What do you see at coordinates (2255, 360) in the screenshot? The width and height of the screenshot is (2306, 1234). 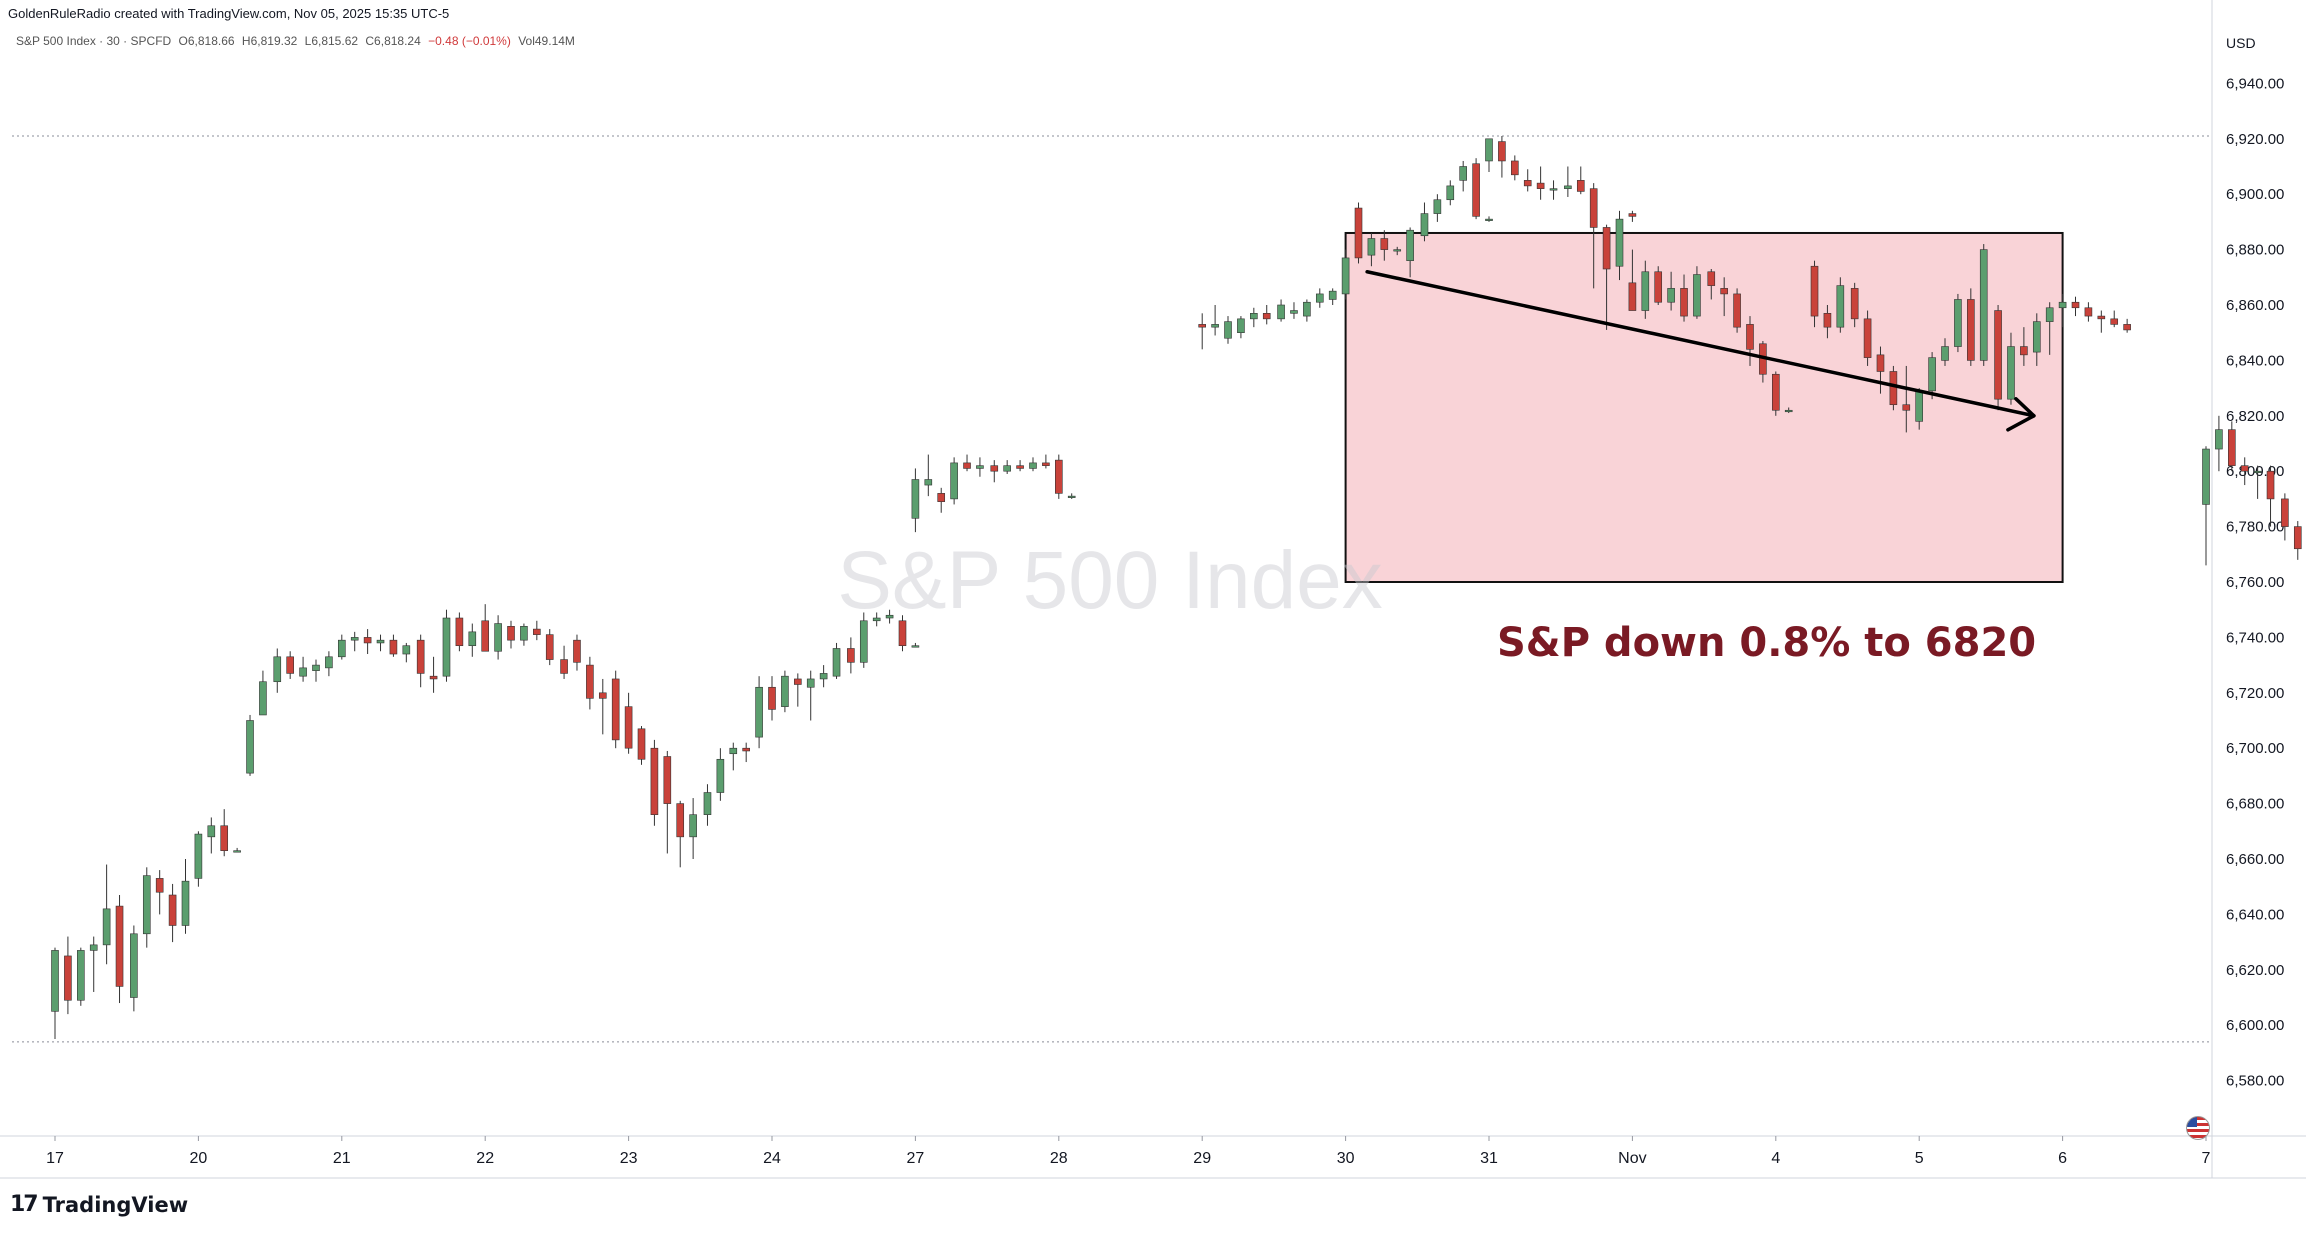 I see `y-tick-label: 6,840.00` at bounding box center [2255, 360].